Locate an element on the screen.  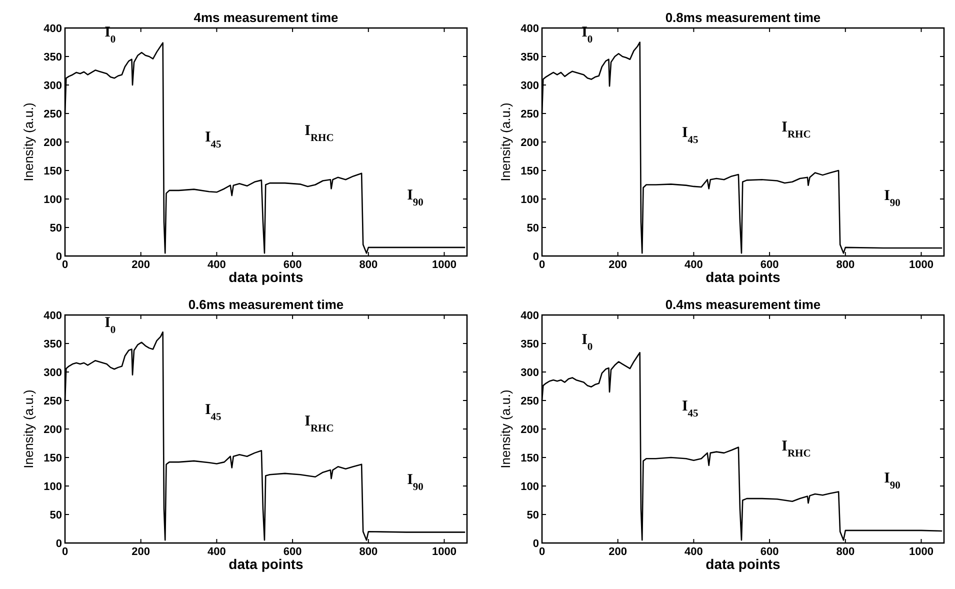
chart-title: 4ms measurement time is located at coordinates (266, 17).